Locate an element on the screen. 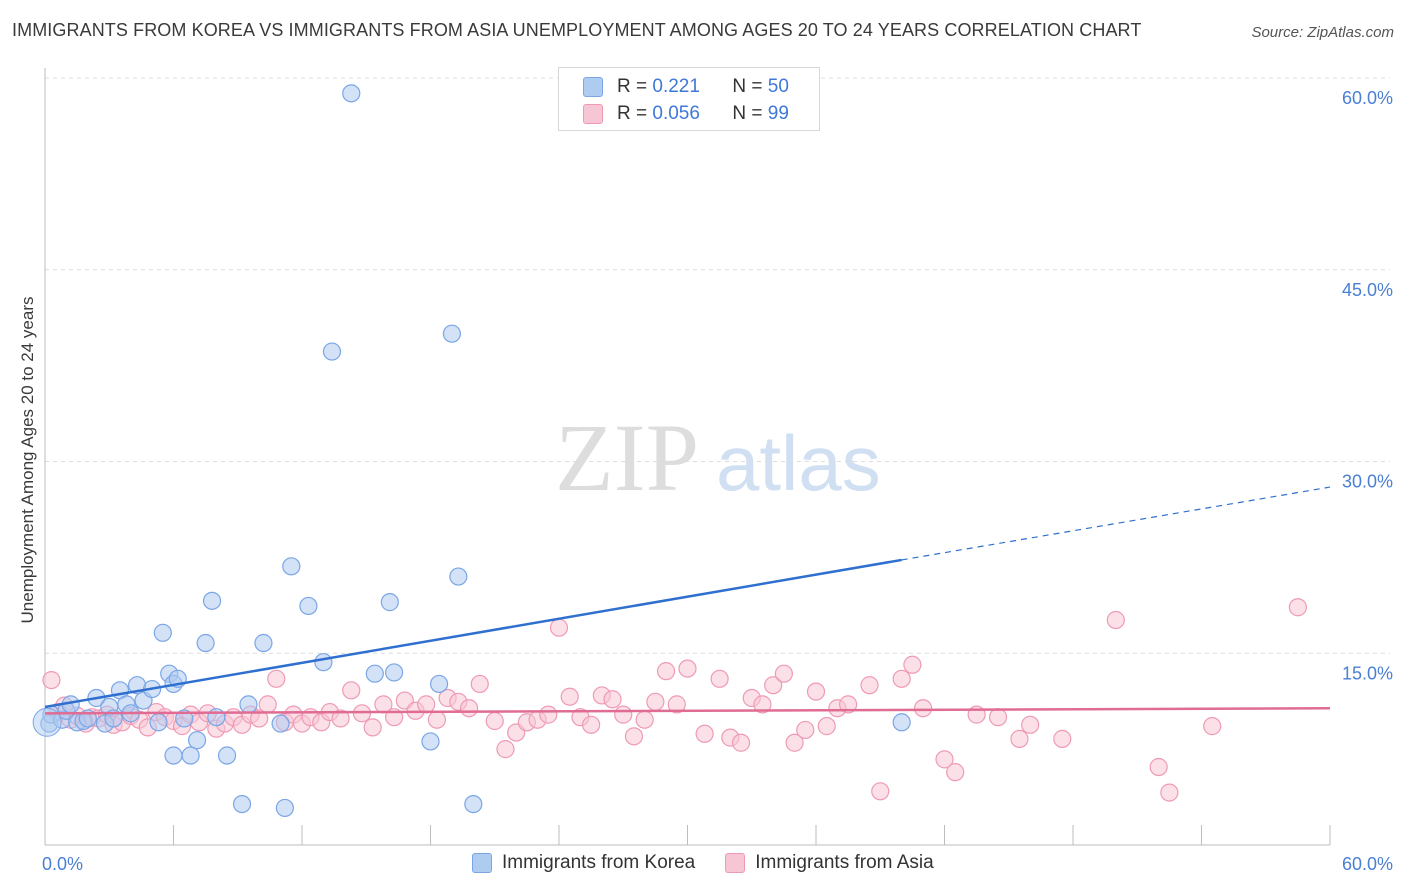 Image resolution: width=1406 pixels, height=892 pixels. x-axis-ticks is located at coordinates (687, 835).